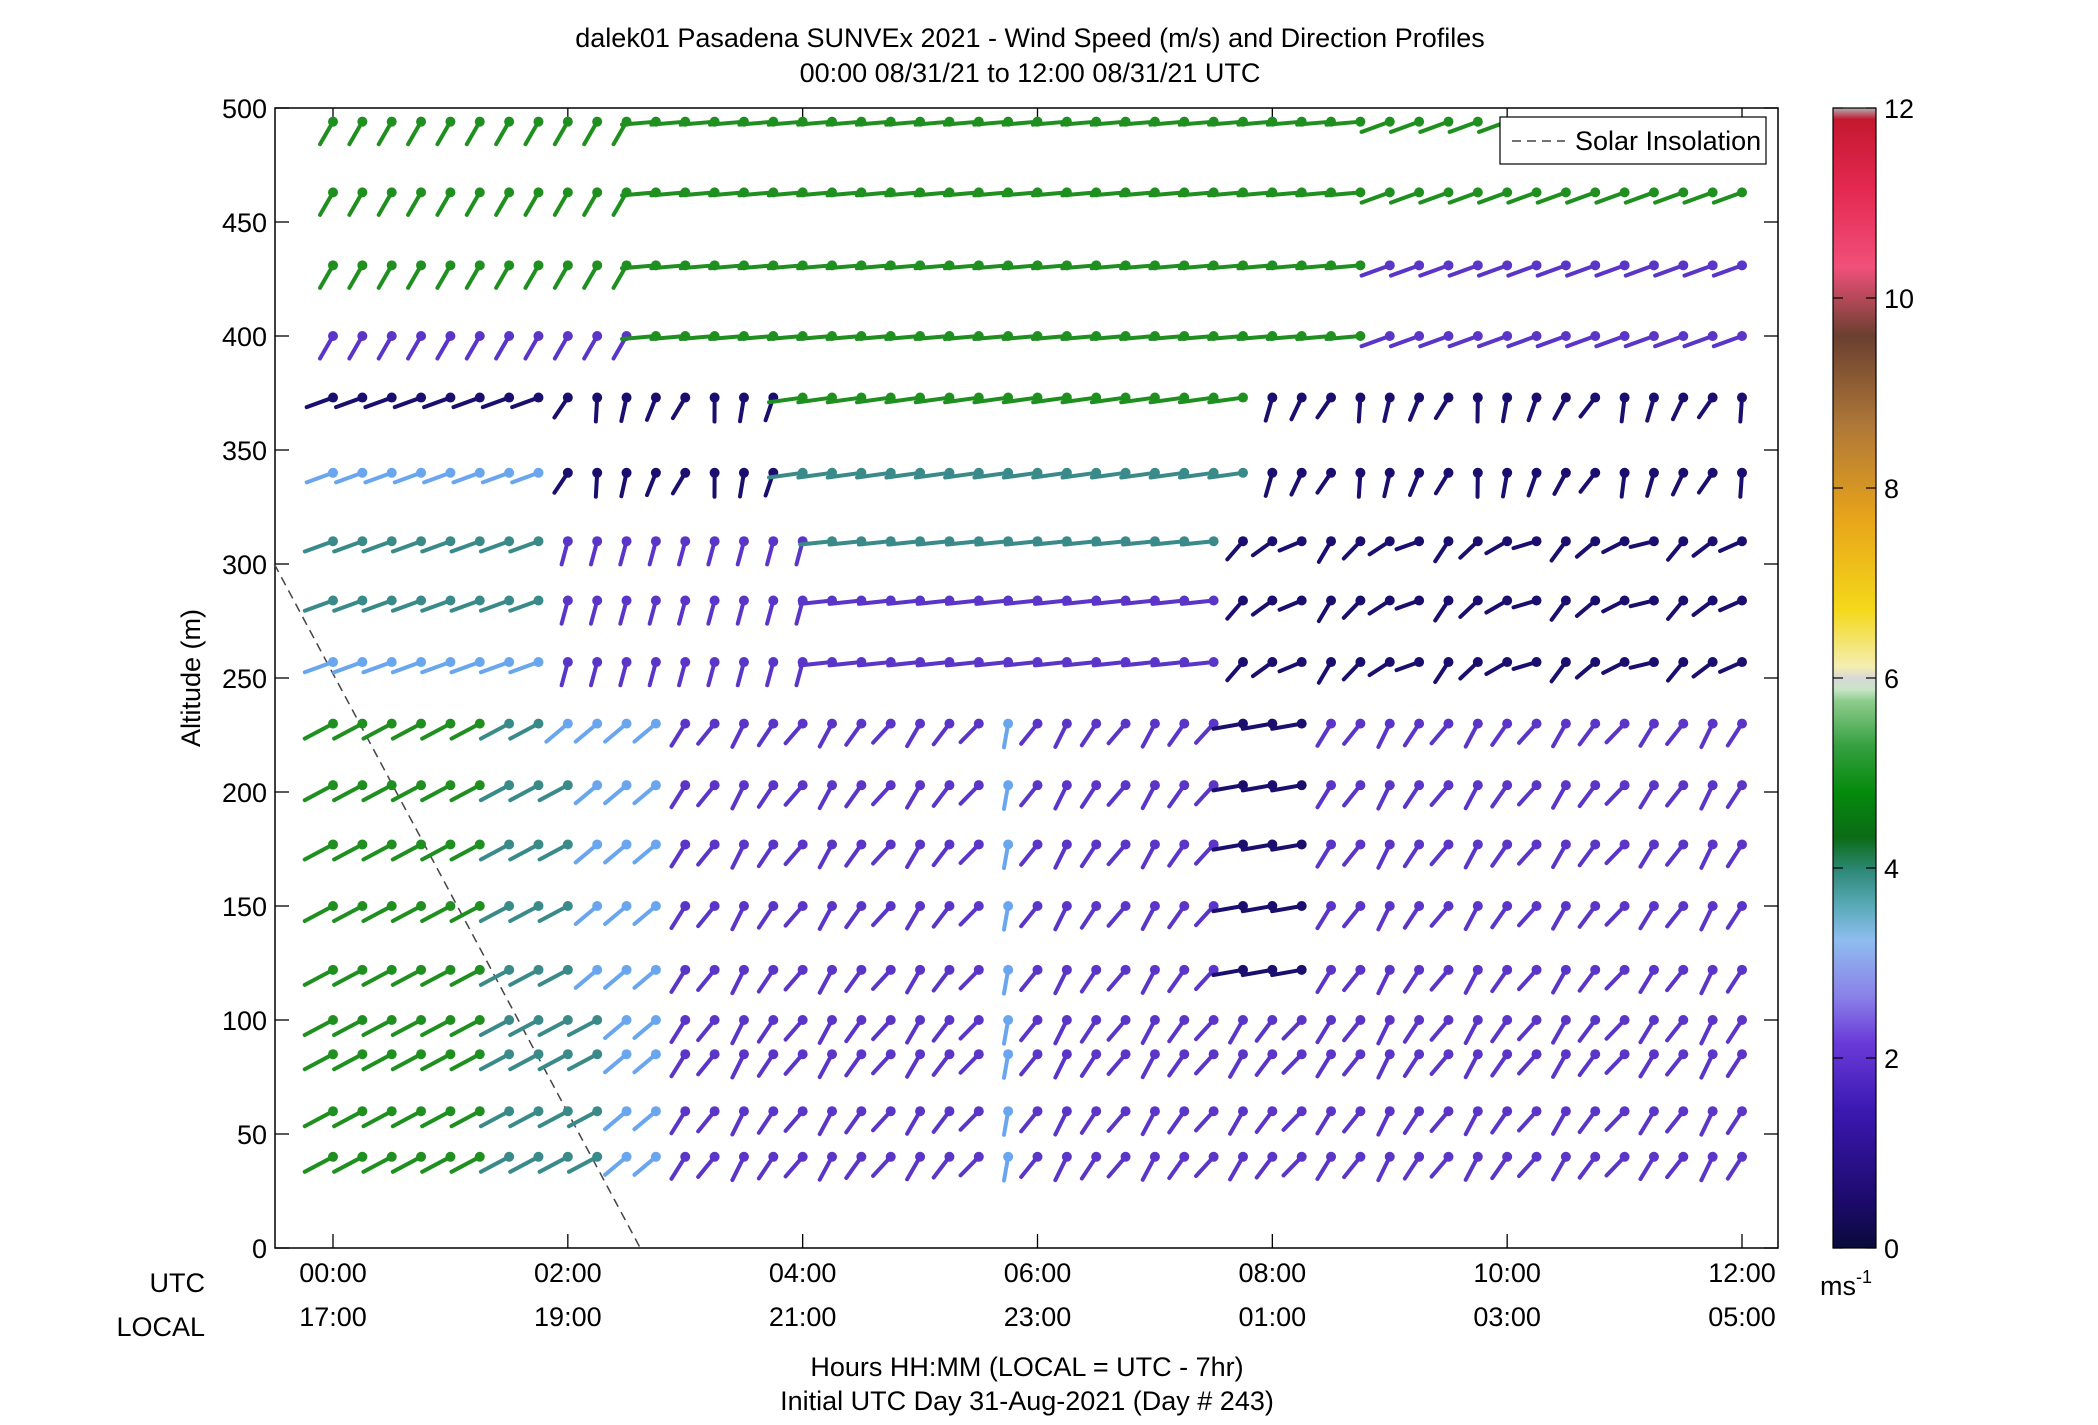  I want to click on colorbar-tick-label: 0, so click(1891, 1249).